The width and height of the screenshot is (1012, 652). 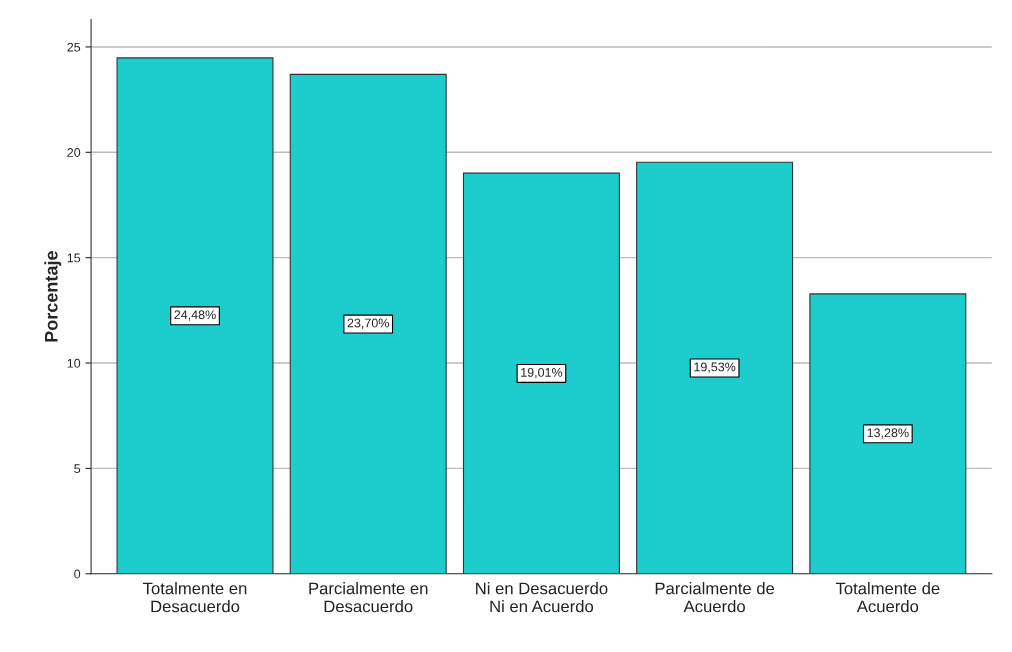 What do you see at coordinates (74, 47) in the screenshot?
I see `y-tick-label: 25` at bounding box center [74, 47].